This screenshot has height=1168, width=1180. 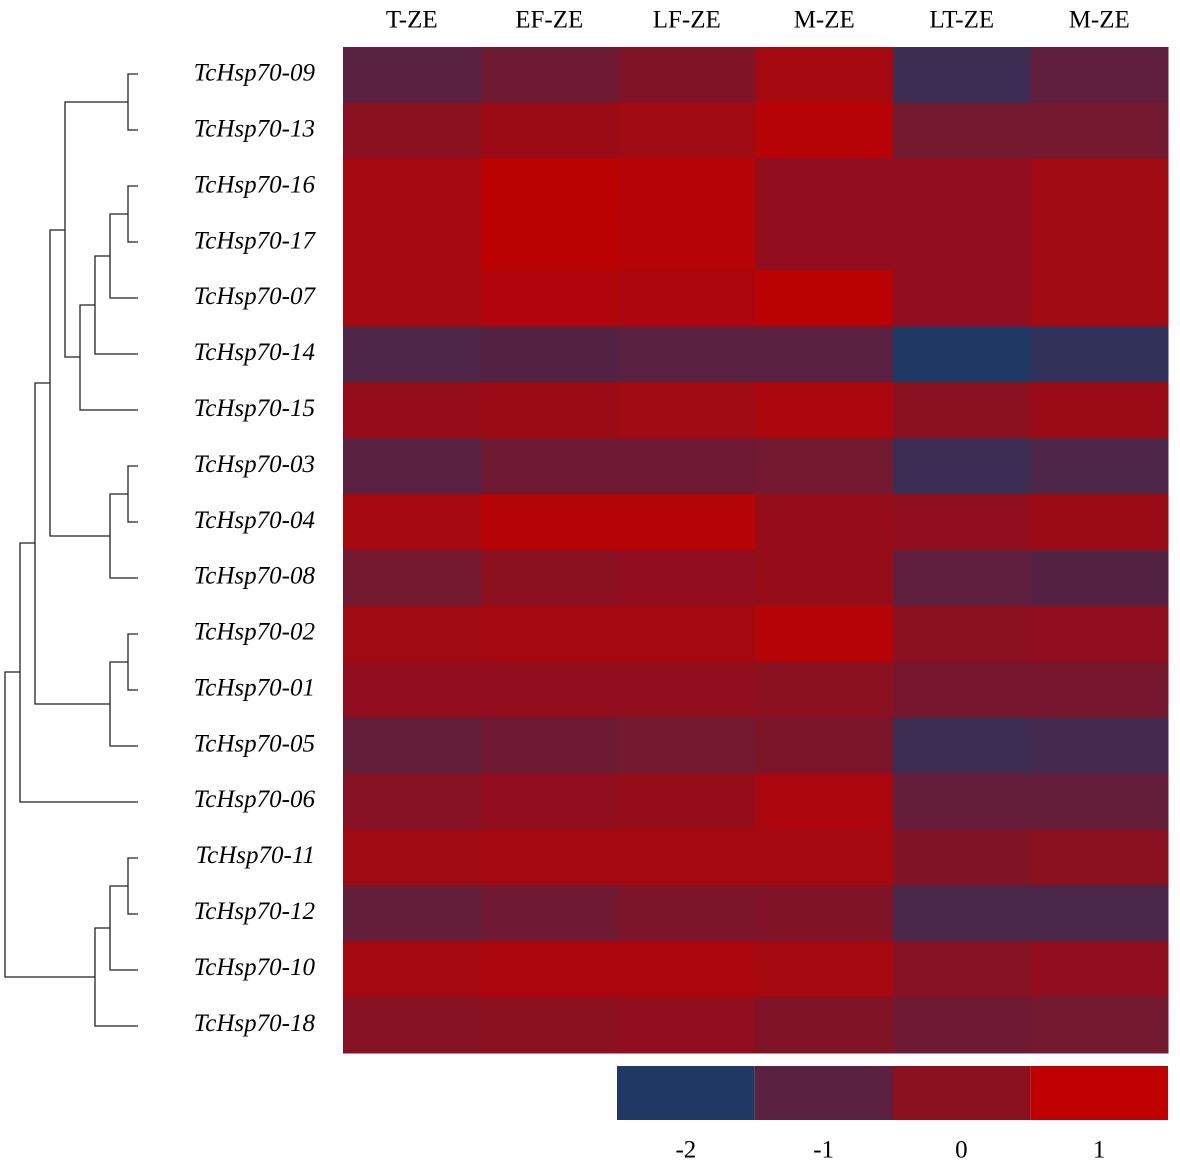 What do you see at coordinates (255, 1023) in the screenshot?
I see `row-label: TcHsp70-18` at bounding box center [255, 1023].